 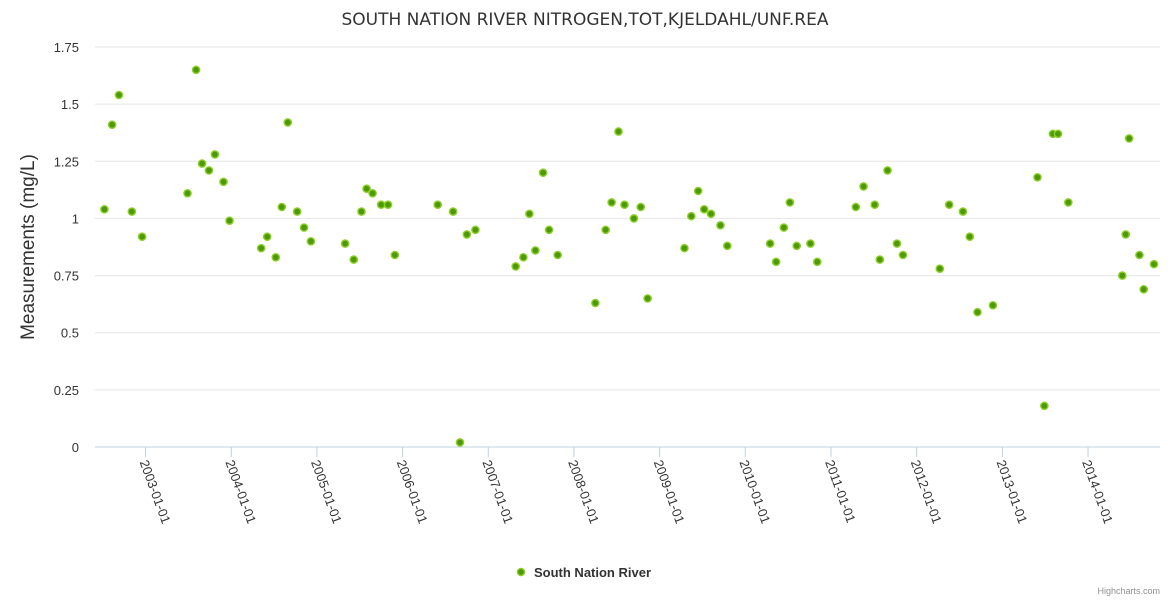 What do you see at coordinates (66, 47) in the screenshot?
I see `y-tick-label: 1.75` at bounding box center [66, 47].